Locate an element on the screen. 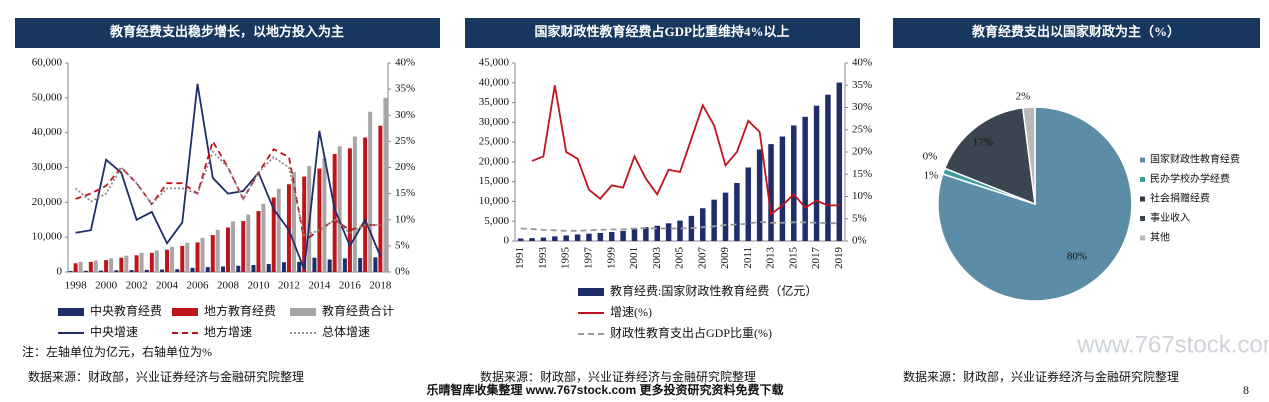 The width and height of the screenshot is (1269, 402). x-tick-label: 1998 is located at coordinates (76, 286).